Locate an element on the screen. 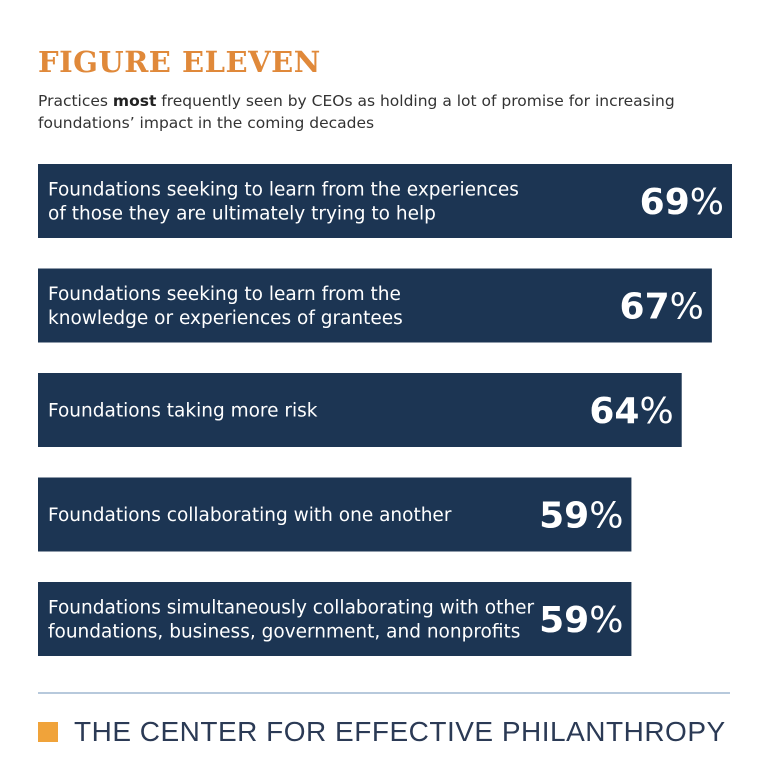 This screenshot has height=765, width=768. footer-organization-name: THE CENTER FOR EFFECTIVE PHILANTHROPY is located at coordinates (400, 731).